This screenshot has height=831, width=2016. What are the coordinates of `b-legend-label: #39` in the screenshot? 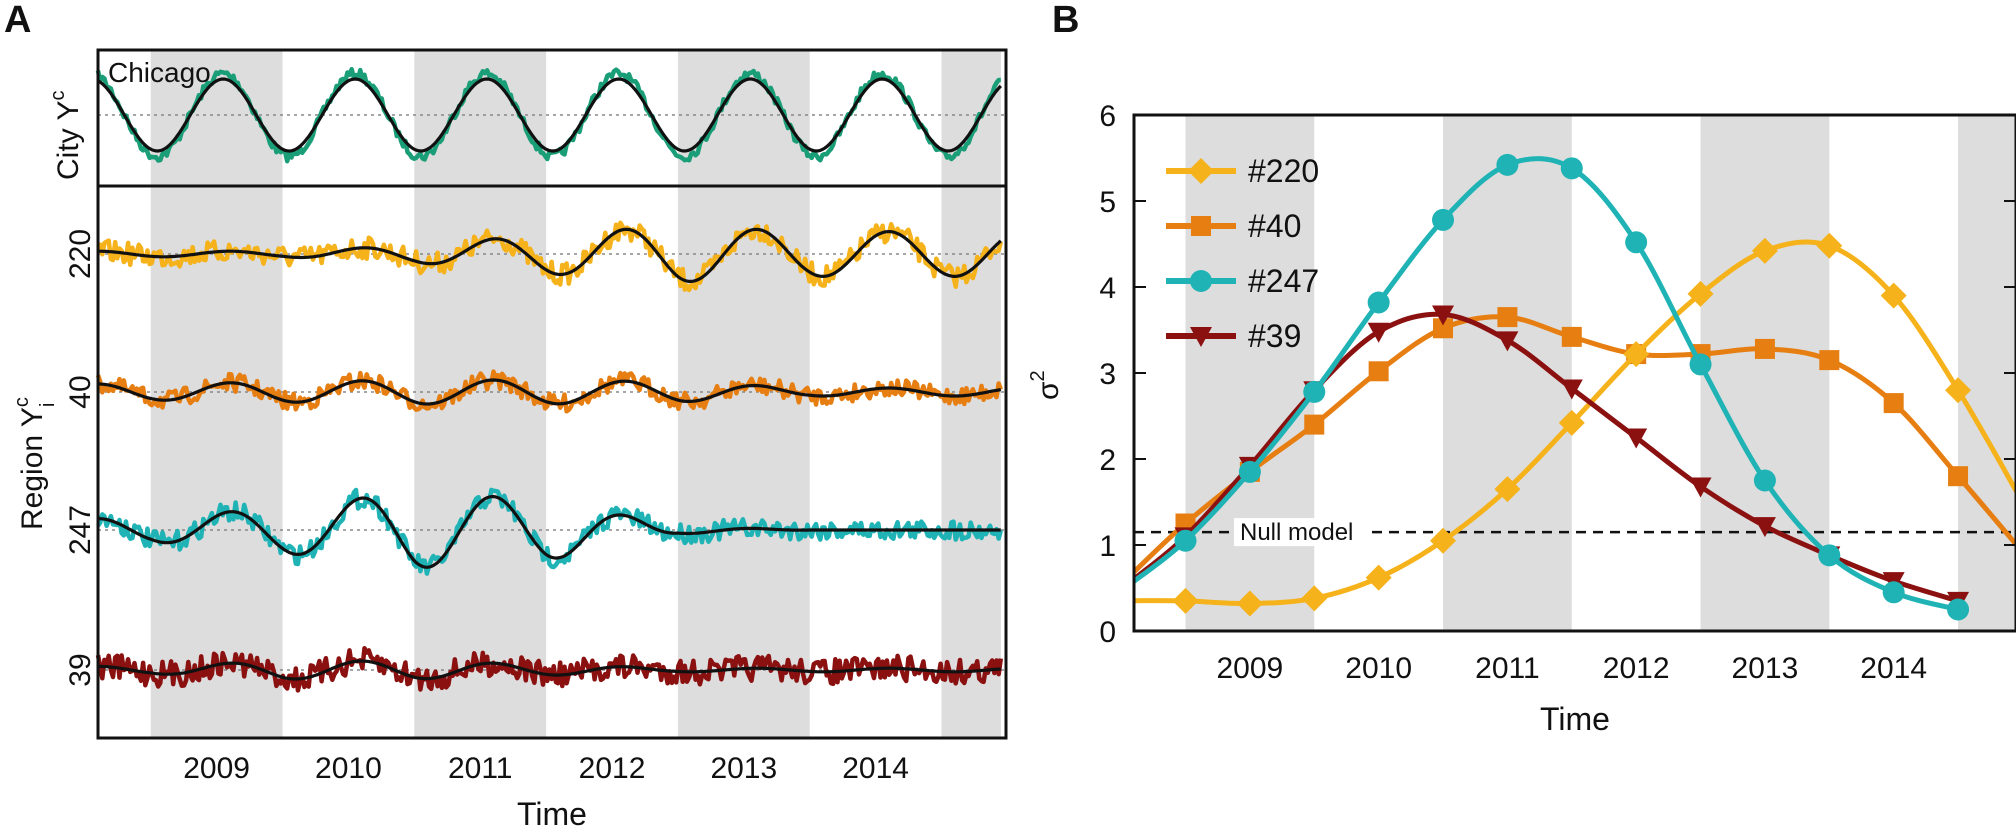 It's located at (1274, 336).